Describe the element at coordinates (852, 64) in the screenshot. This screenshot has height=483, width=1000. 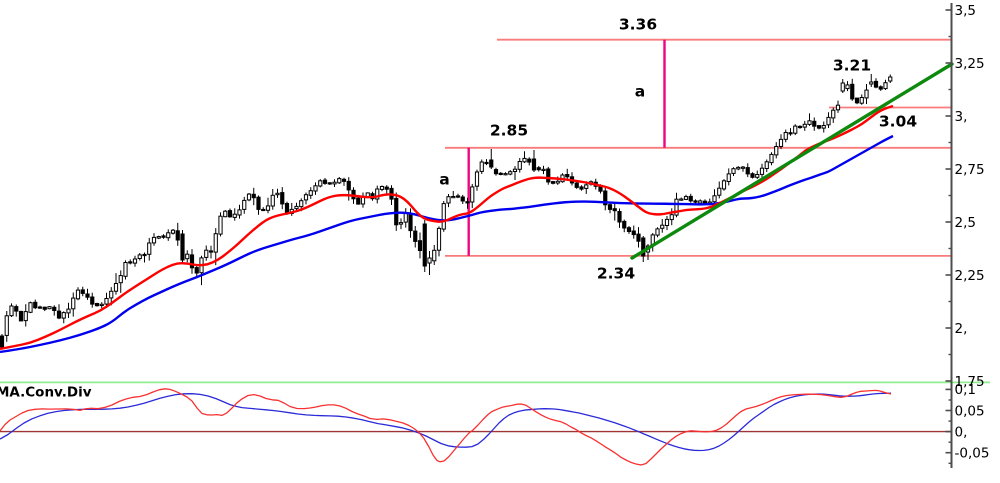
I see `peak-label-321: 3.21` at that location.